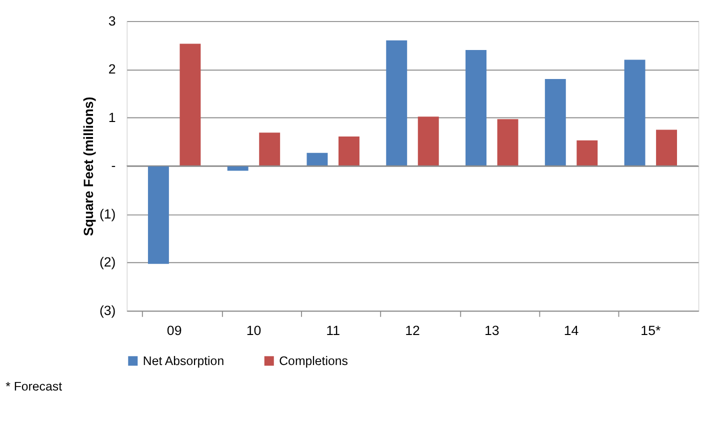 The height and width of the screenshot is (432, 704). What do you see at coordinates (492, 330) in the screenshot?
I see `x-tick-label: 13` at bounding box center [492, 330].